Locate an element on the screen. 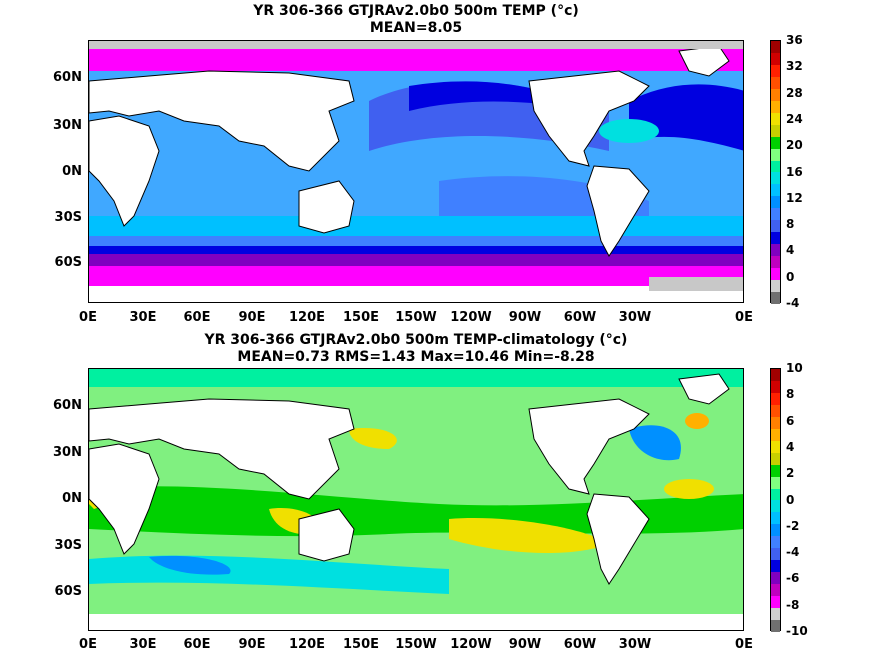 This screenshot has height=656, width=875. panel1-title: YR 306-366 GTJRAv2.0b0 500m TEMP (°c) is located at coordinates (416, 11).